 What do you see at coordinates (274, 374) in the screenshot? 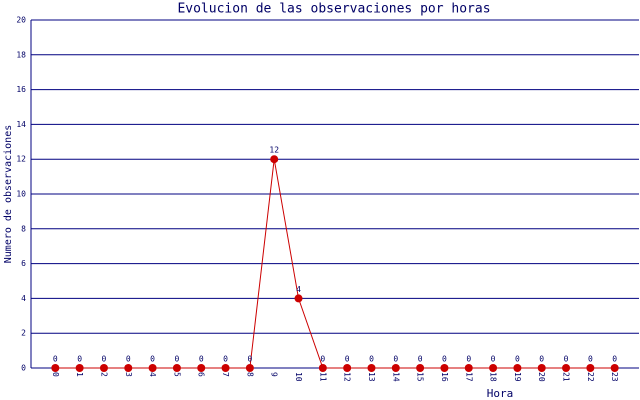
I see `x-tick-label: 9` at bounding box center [274, 374].